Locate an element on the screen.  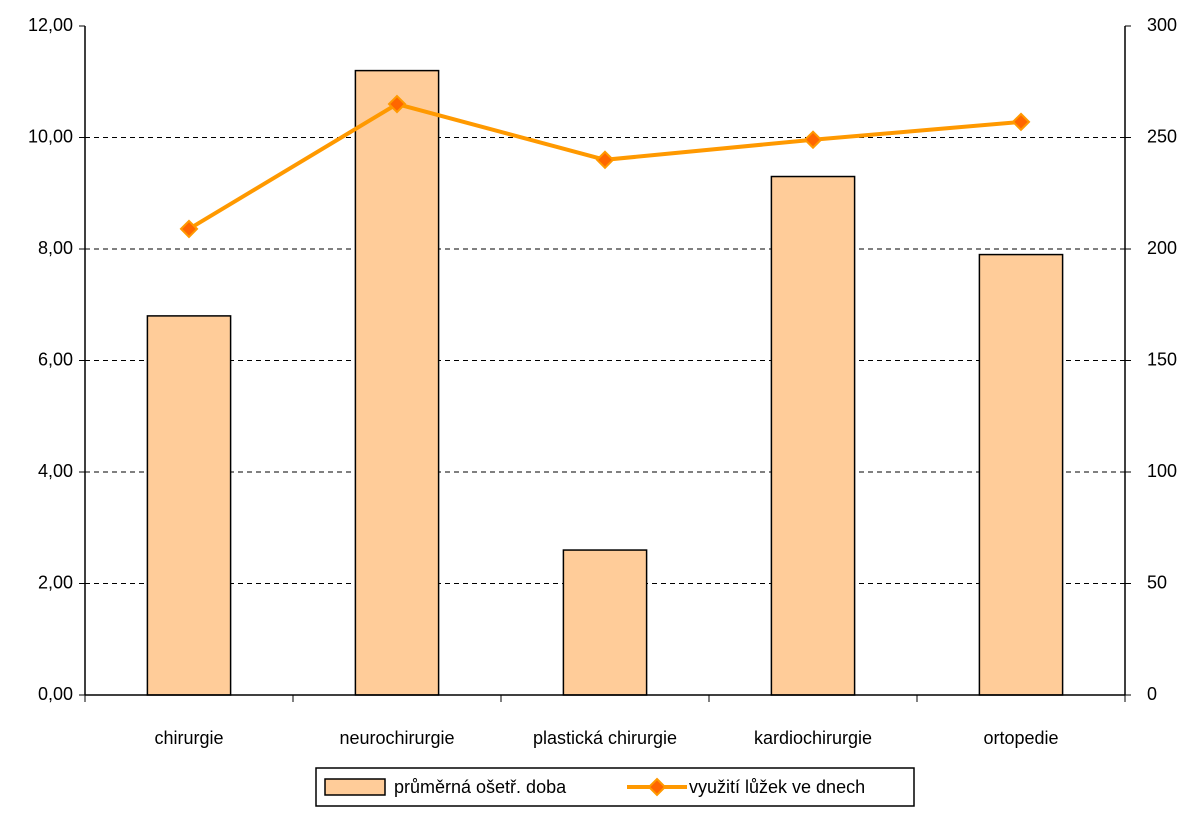
legend-label: průměrná ošetř. doba is located at coordinates (480, 787).